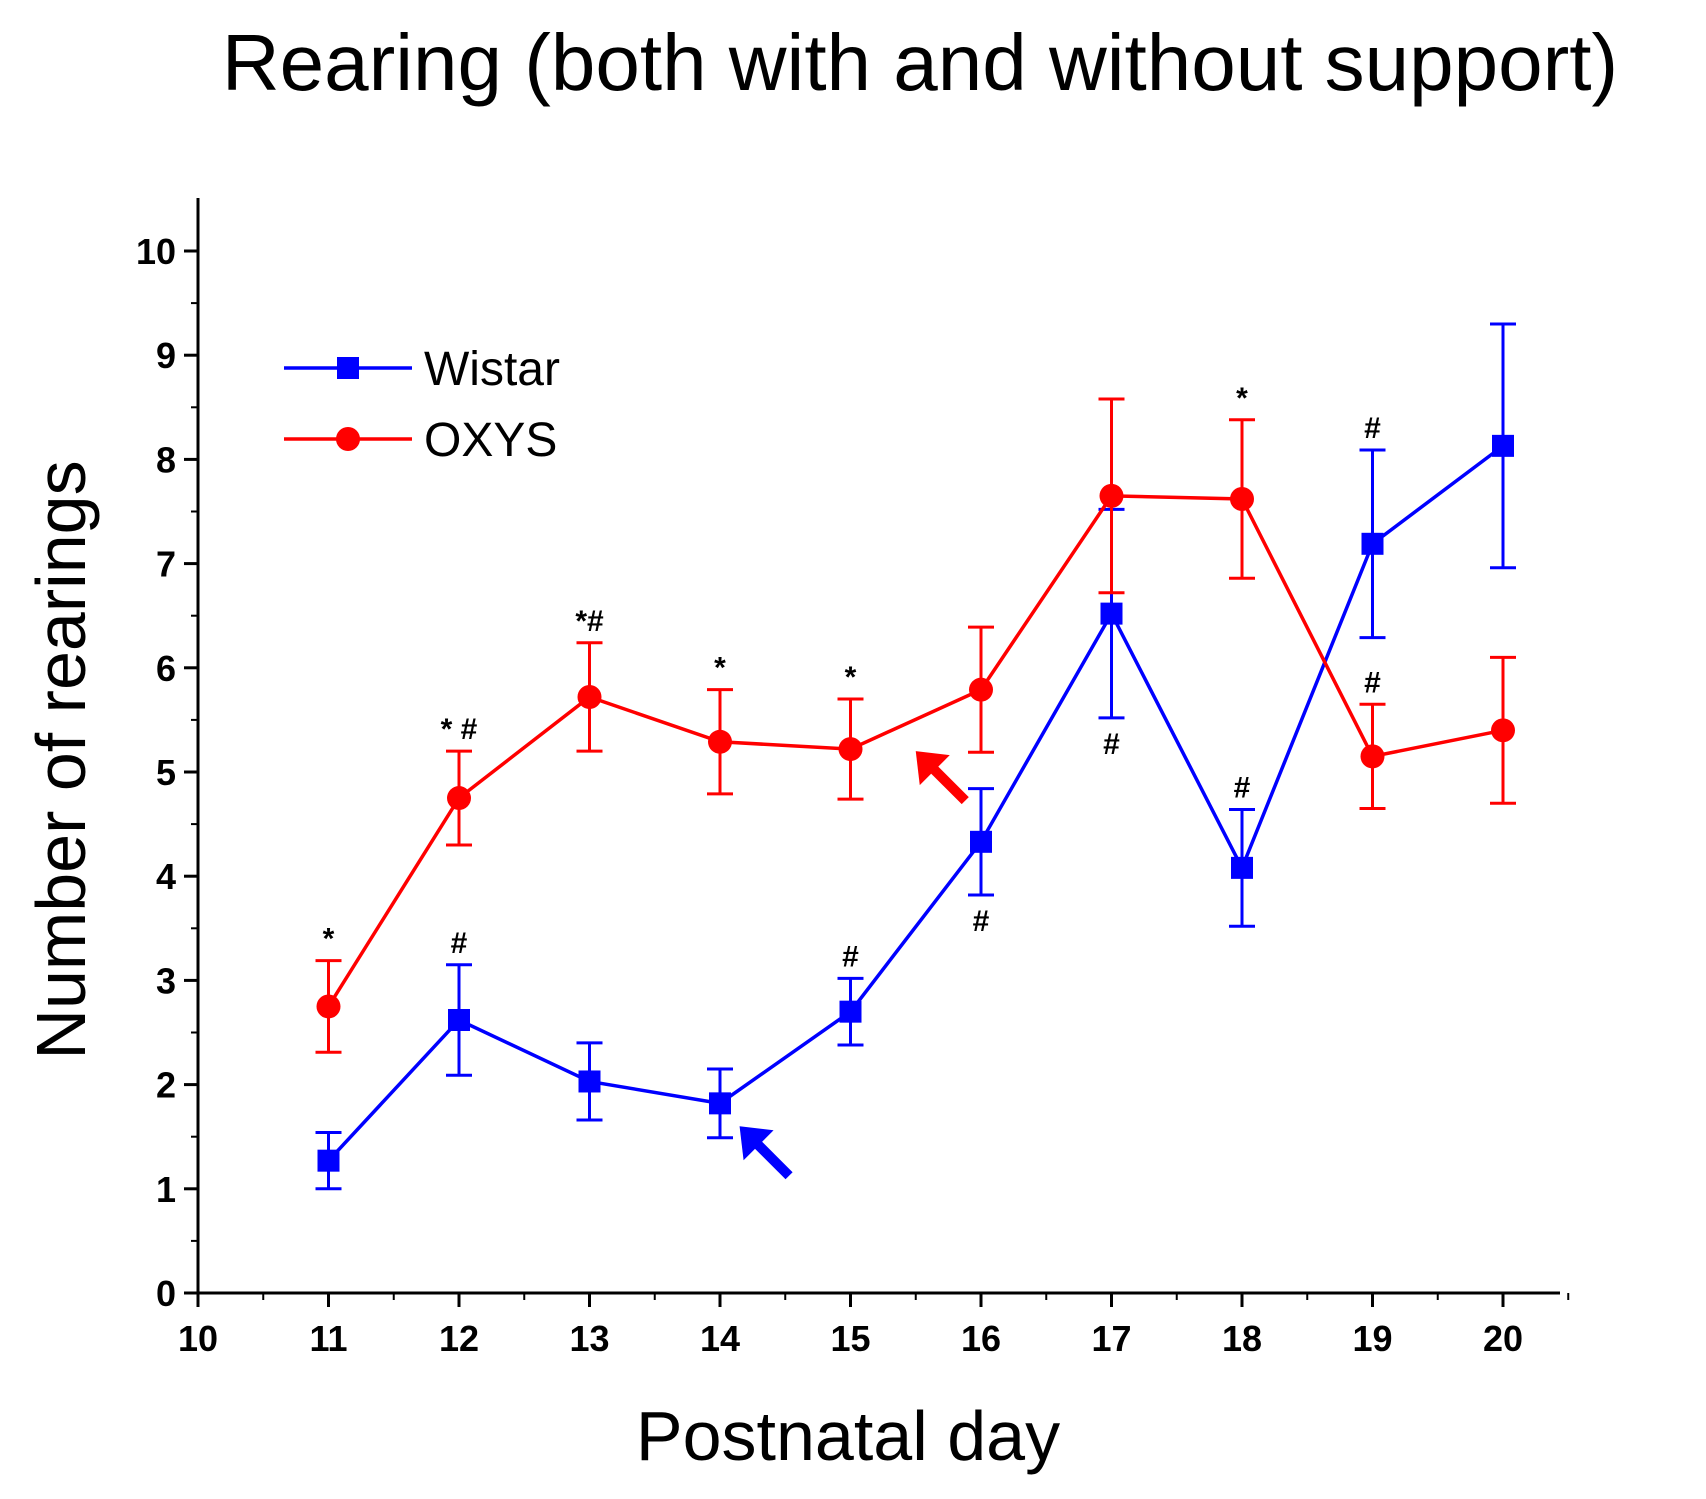 This screenshot has height=1499, width=1706. Describe the element at coordinates (166, 772) in the screenshot. I see `y-tick-label: 5` at that location.